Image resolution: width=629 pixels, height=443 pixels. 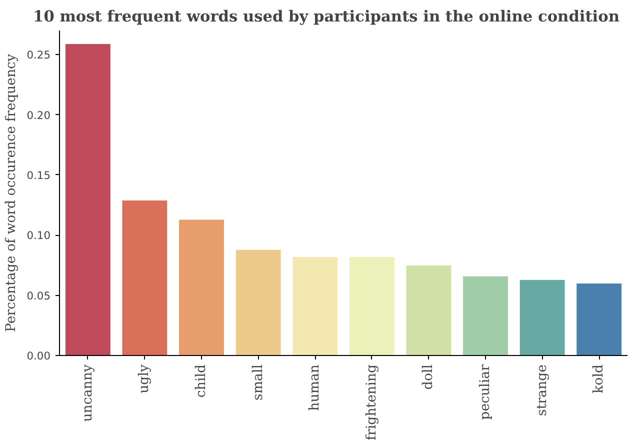 What do you see at coordinates (38, 295) in the screenshot?
I see `y-tick-label: 0.05` at bounding box center [38, 295].